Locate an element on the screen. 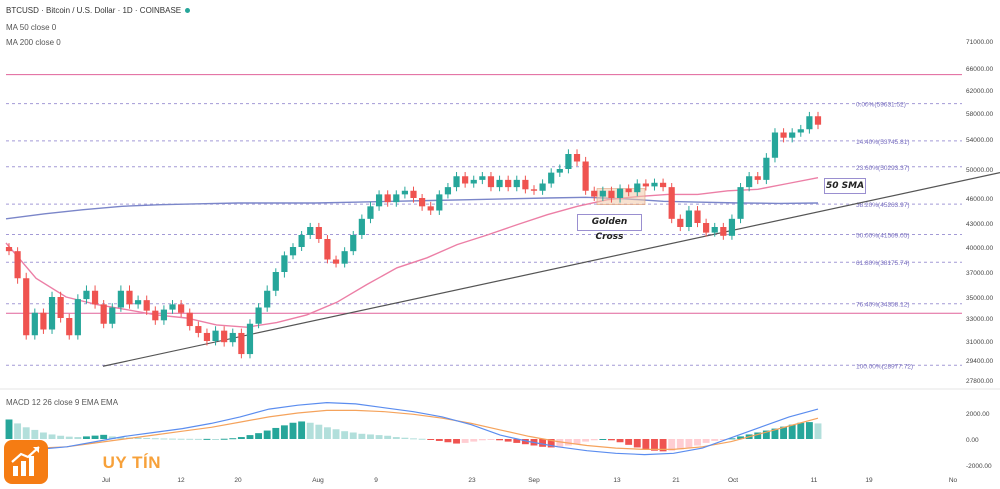 The height and width of the screenshot is (489, 1000). price-tick-label: 27800.00 is located at coordinates (979, 381).